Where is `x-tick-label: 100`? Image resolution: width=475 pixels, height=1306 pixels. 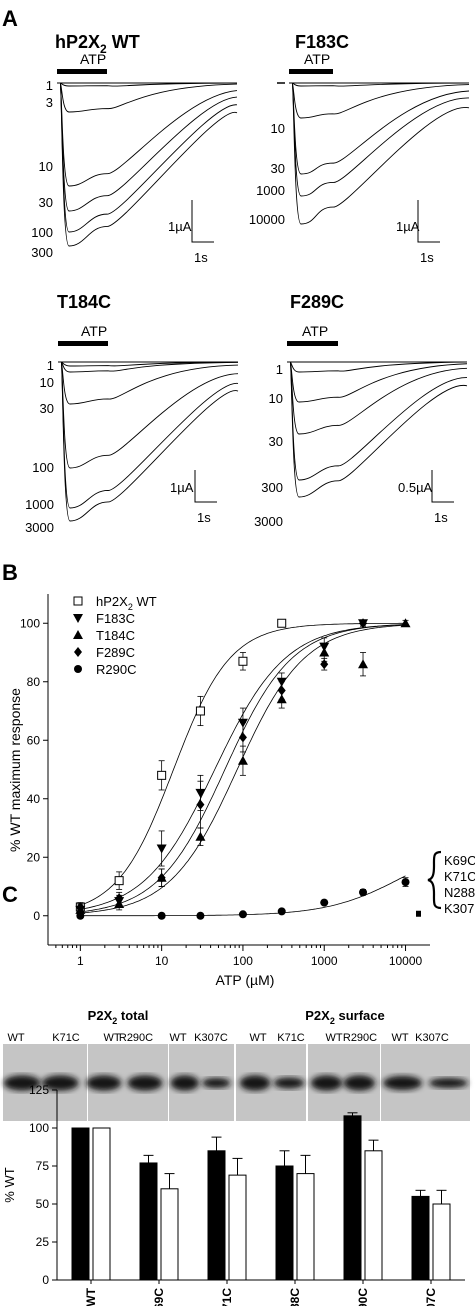 x-tick-label: 100 is located at coordinates (243, 961).